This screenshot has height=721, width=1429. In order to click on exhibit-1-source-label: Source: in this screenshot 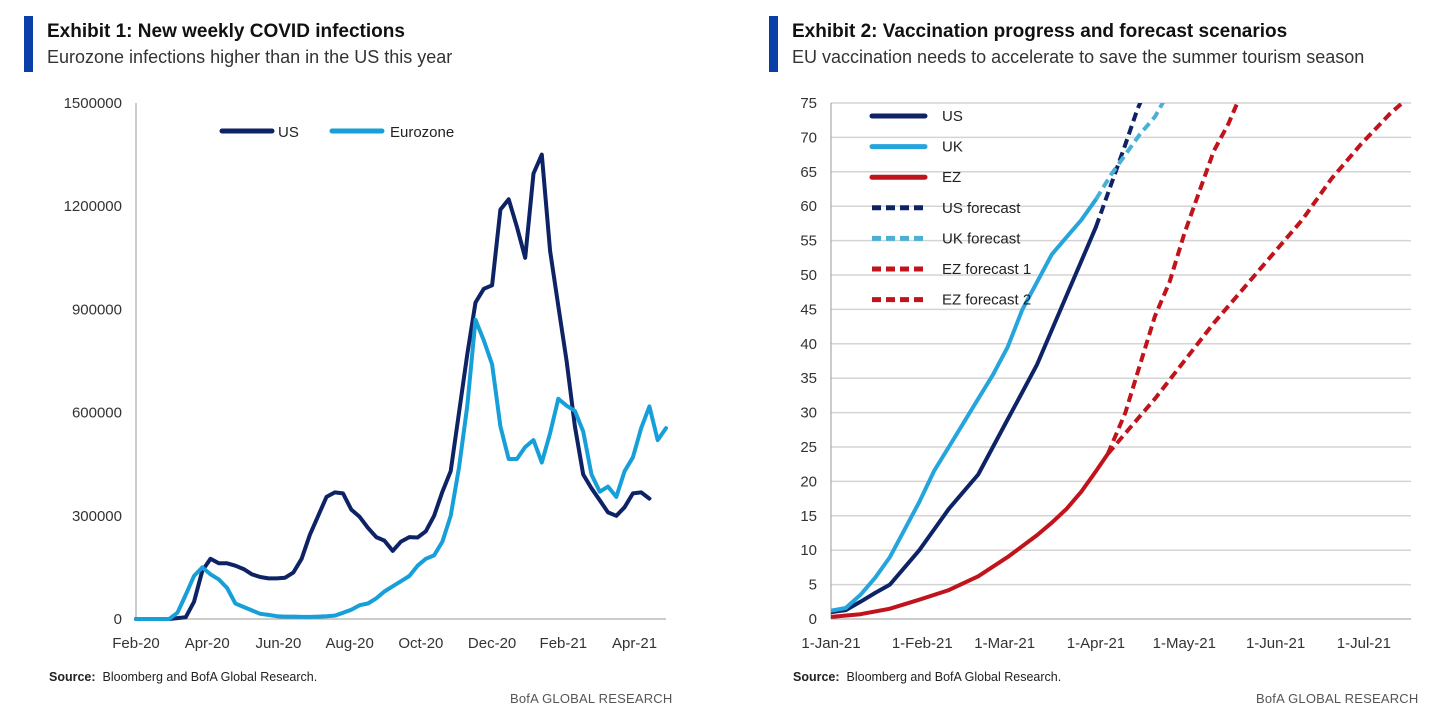, I will do `click(72, 677)`.